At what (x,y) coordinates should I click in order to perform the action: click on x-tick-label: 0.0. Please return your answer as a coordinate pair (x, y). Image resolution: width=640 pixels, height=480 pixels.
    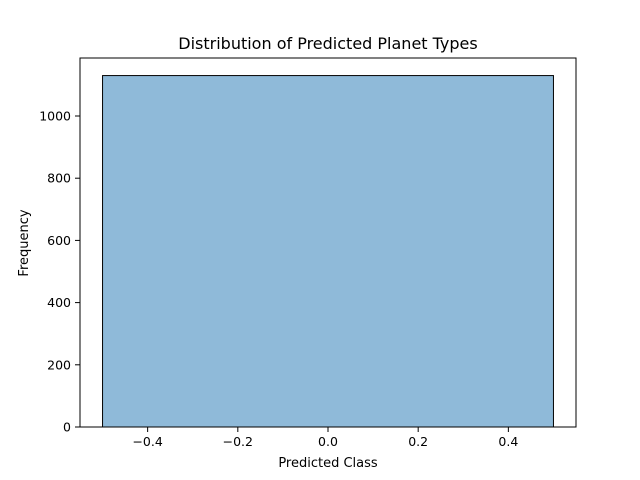
    Looking at the image, I should click on (328, 441).